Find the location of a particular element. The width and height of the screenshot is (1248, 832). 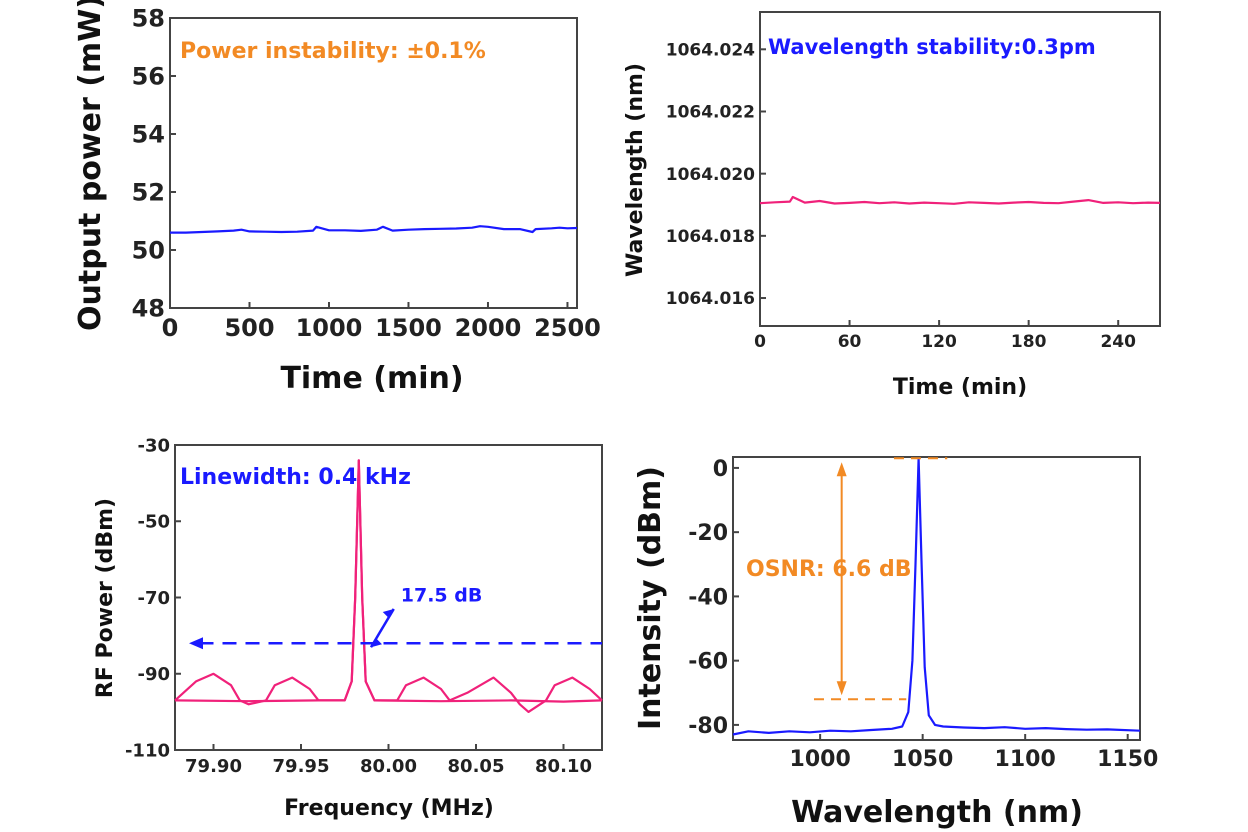

y-tick-label: -80 is located at coordinates (708, 726).